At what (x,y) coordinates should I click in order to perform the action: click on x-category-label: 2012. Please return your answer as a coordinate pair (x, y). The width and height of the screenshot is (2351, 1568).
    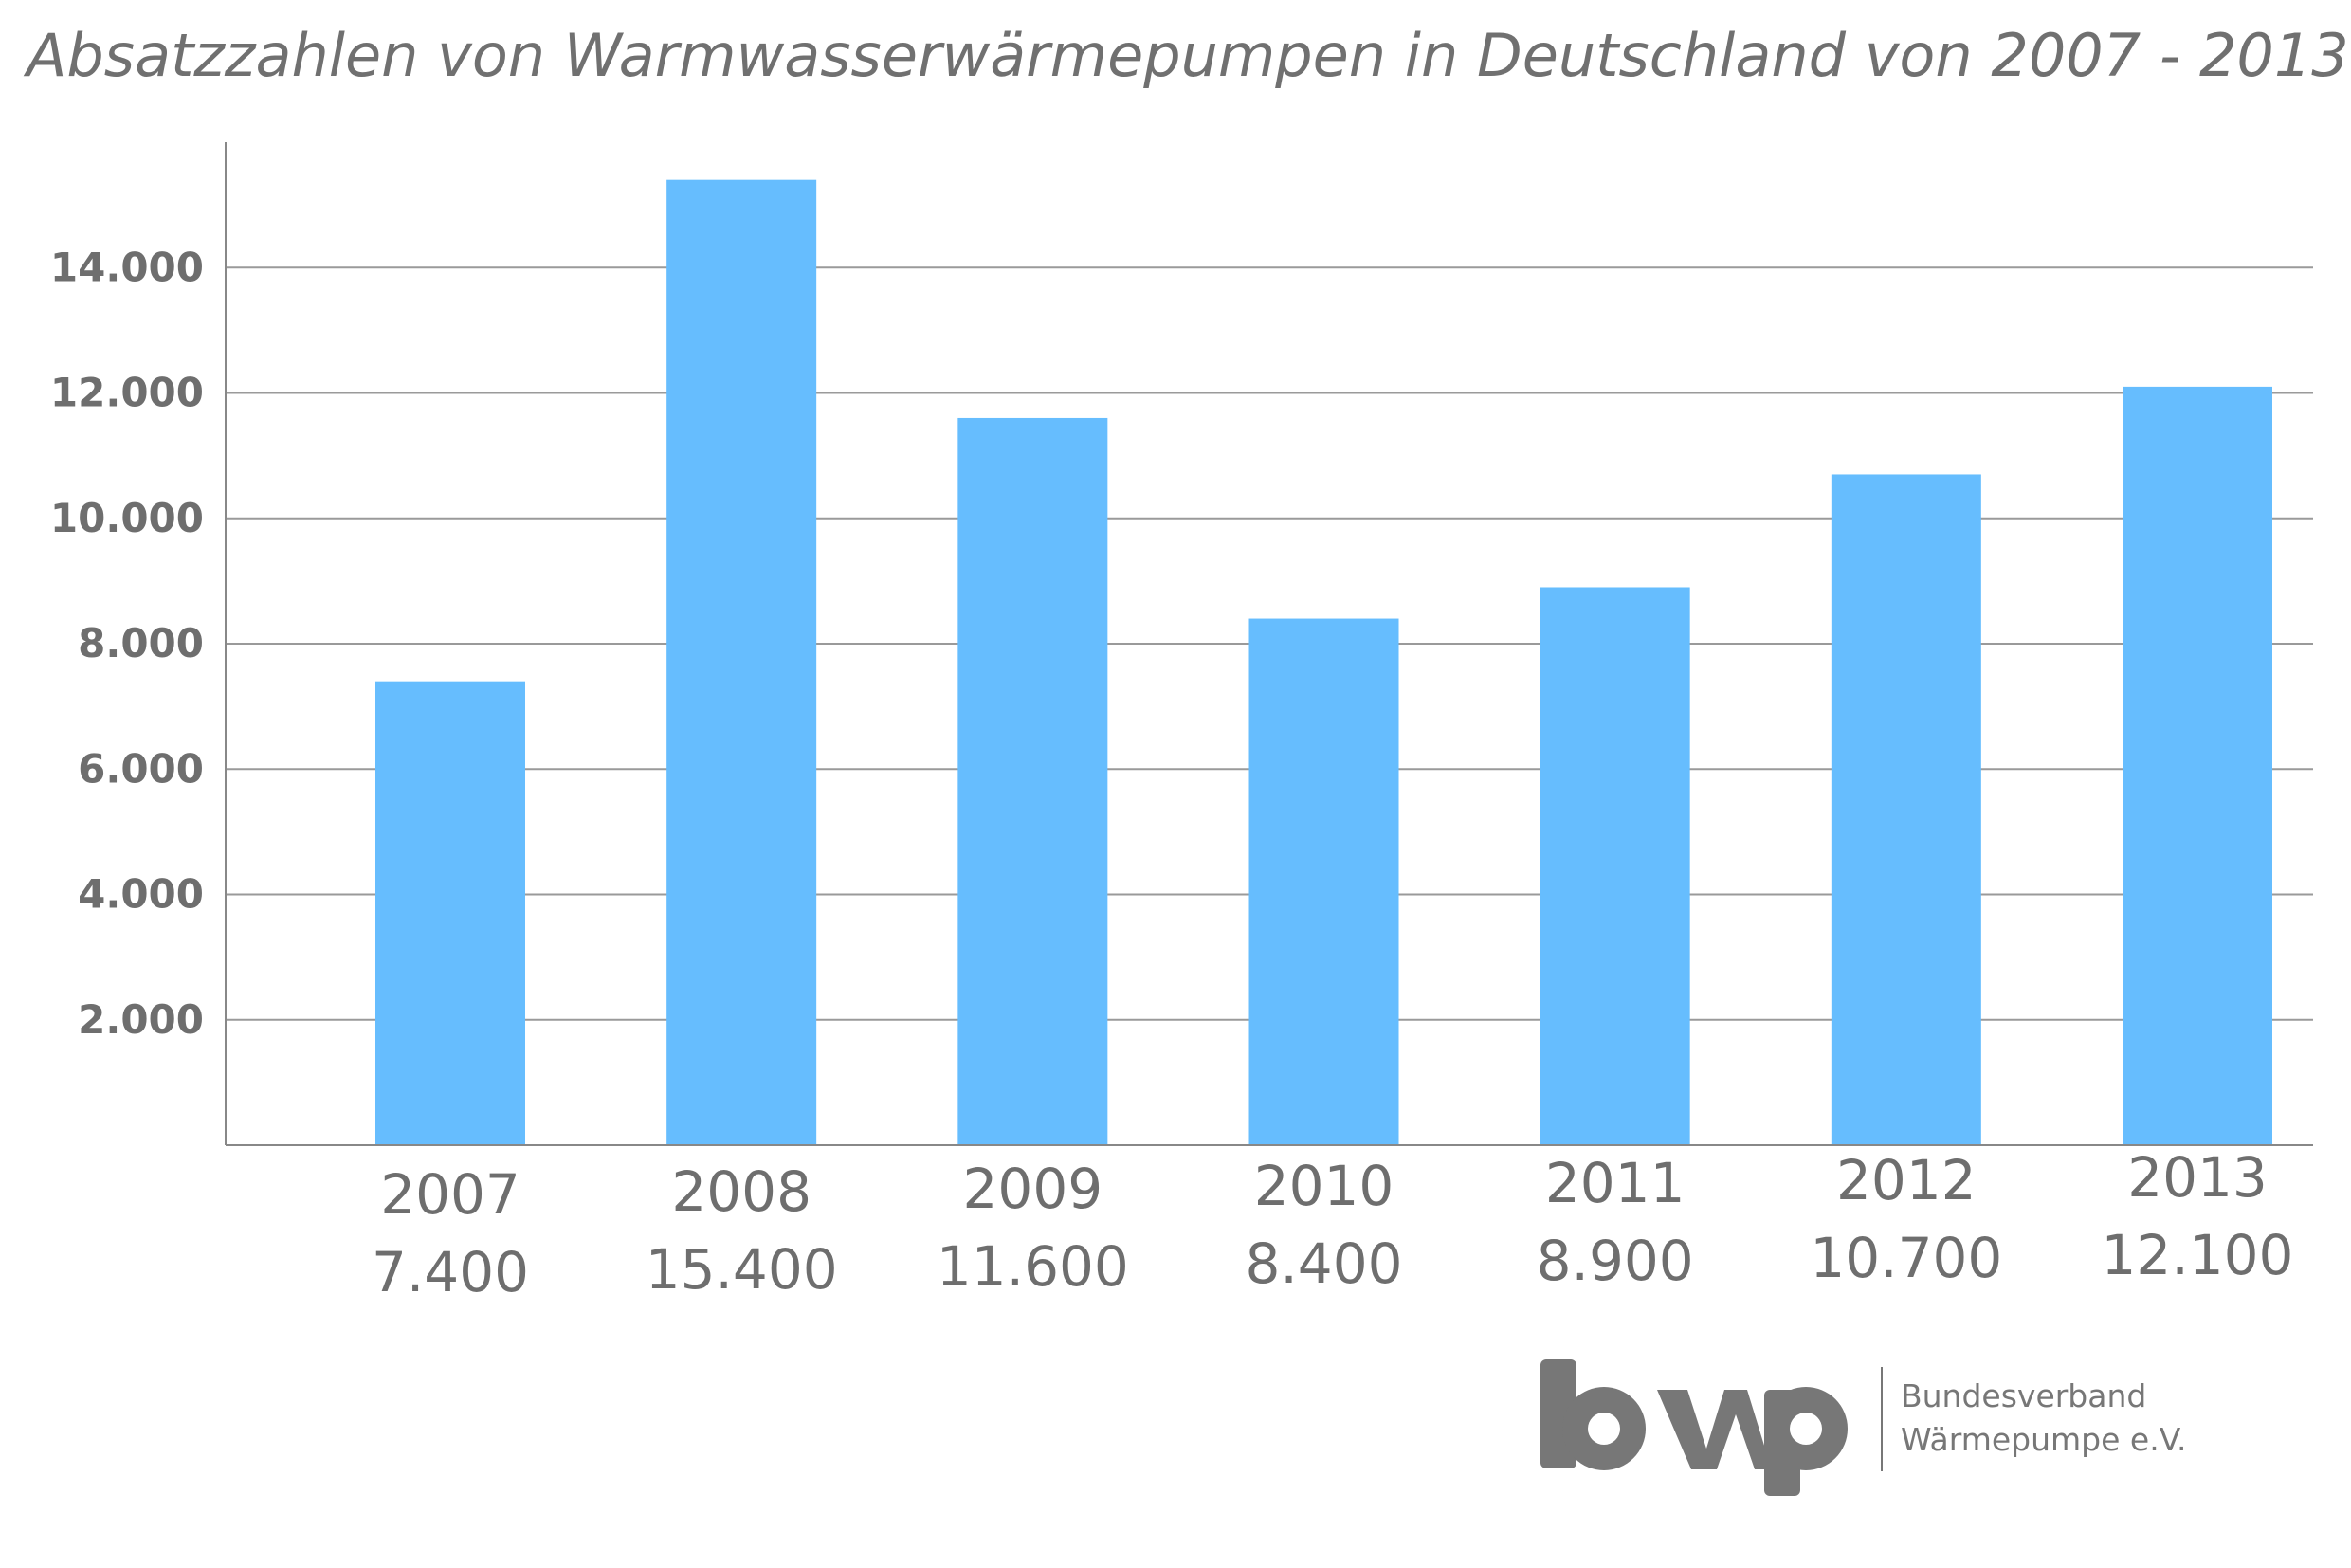
    Looking at the image, I should click on (1906, 1180).